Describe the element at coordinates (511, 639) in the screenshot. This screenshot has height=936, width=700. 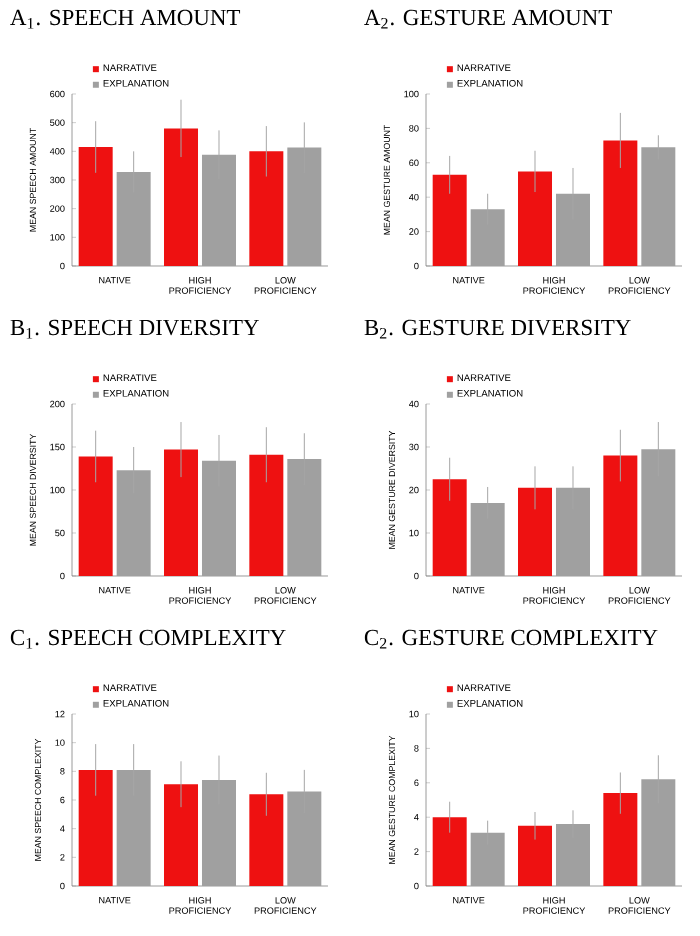
I see `chart-title: C$_{2}$. GESTURE COMPLEXITY` at that location.